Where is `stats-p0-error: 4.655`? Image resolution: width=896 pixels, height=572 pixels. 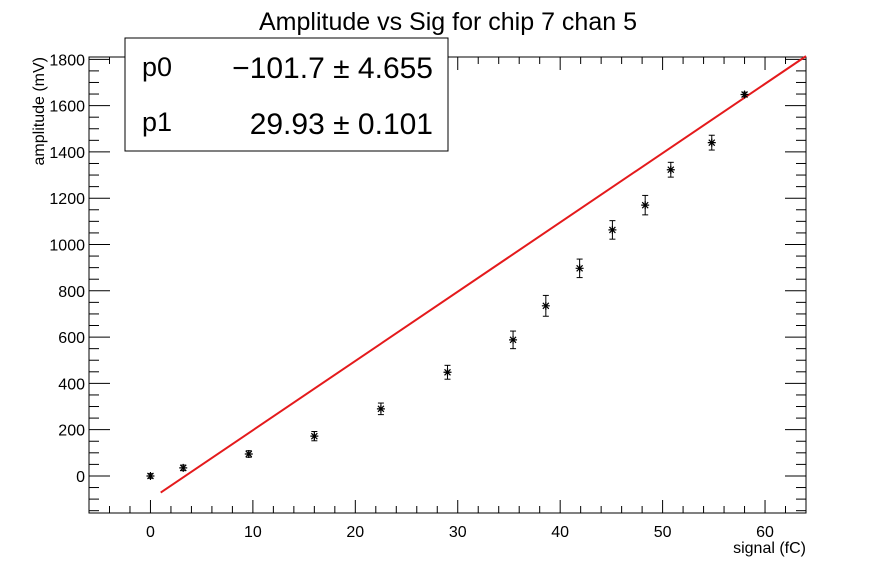
stats-p0-error: 4.655 is located at coordinates (395, 68).